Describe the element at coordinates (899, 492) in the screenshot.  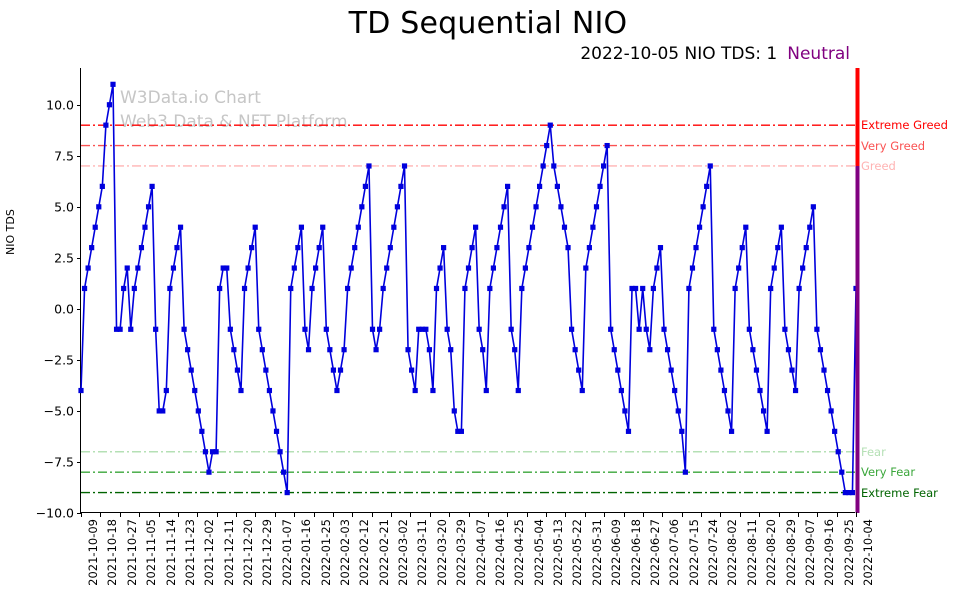
I see `zone-label: Extreme Fear` at that location.